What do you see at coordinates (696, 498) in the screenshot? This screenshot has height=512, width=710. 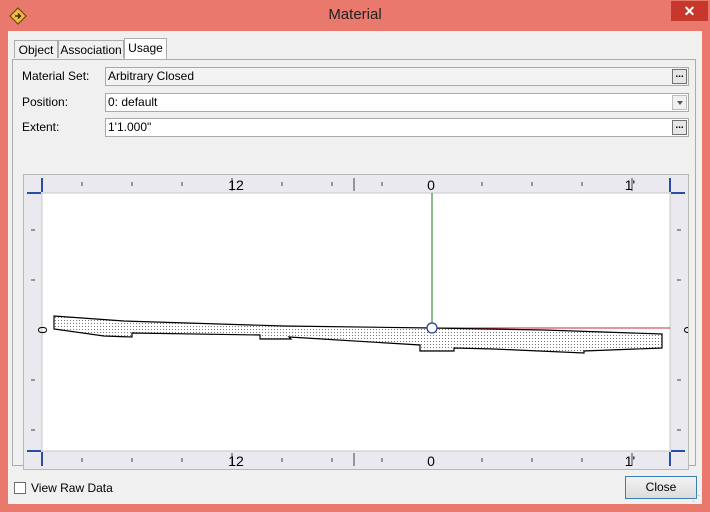 I see `resize-grip-icon: ⋰` at bounding box center [696, 498].